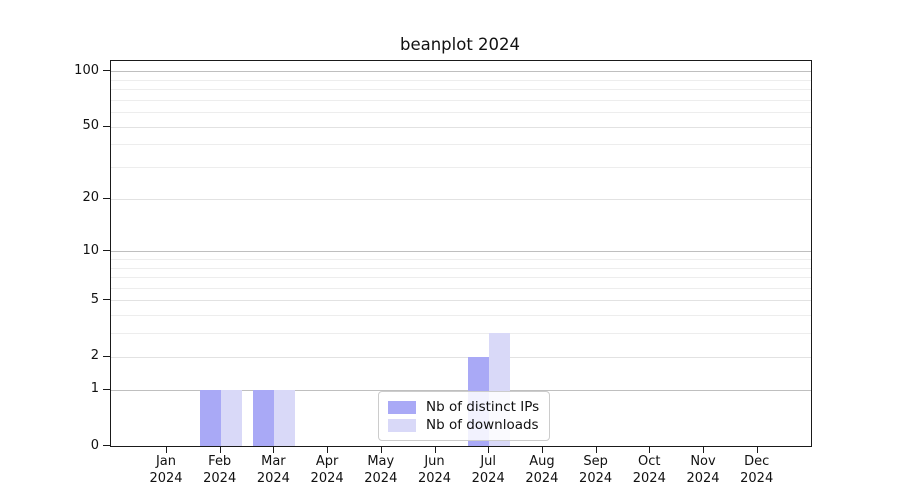 Image resolution: width=900 pixels, height=500 pixels. Describe the element at coordinates (166, 470) in the screenshot. I see `x-tick-label: Jan 2024` at that location.